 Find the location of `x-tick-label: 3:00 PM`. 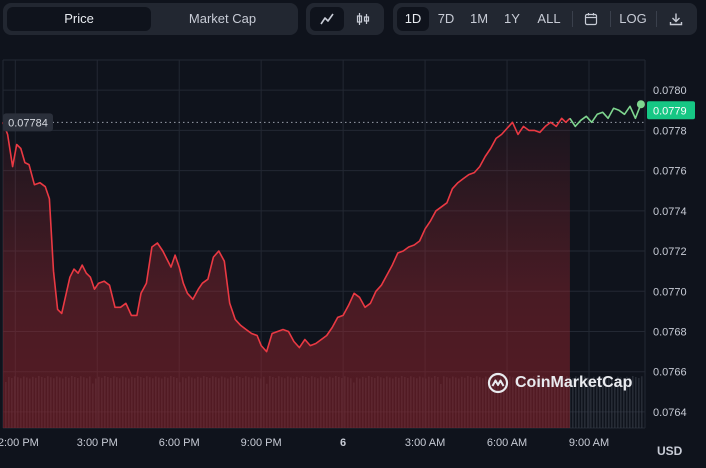

x-tick-label: 3:00 PM is located at coordinates (97, 443).